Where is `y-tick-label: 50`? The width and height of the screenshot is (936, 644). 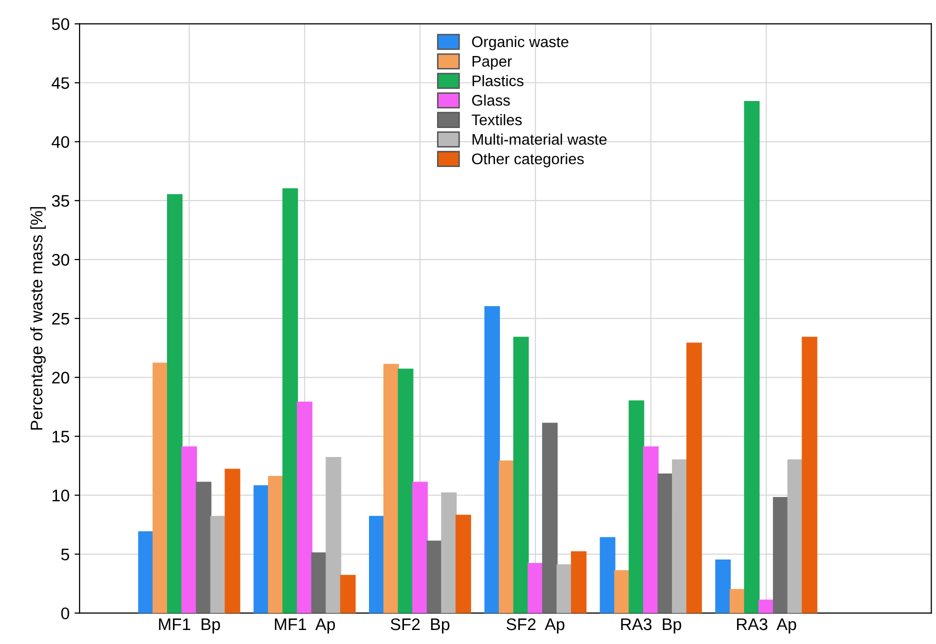 y-tick-label: 50 is located at coordinates (61, 24).